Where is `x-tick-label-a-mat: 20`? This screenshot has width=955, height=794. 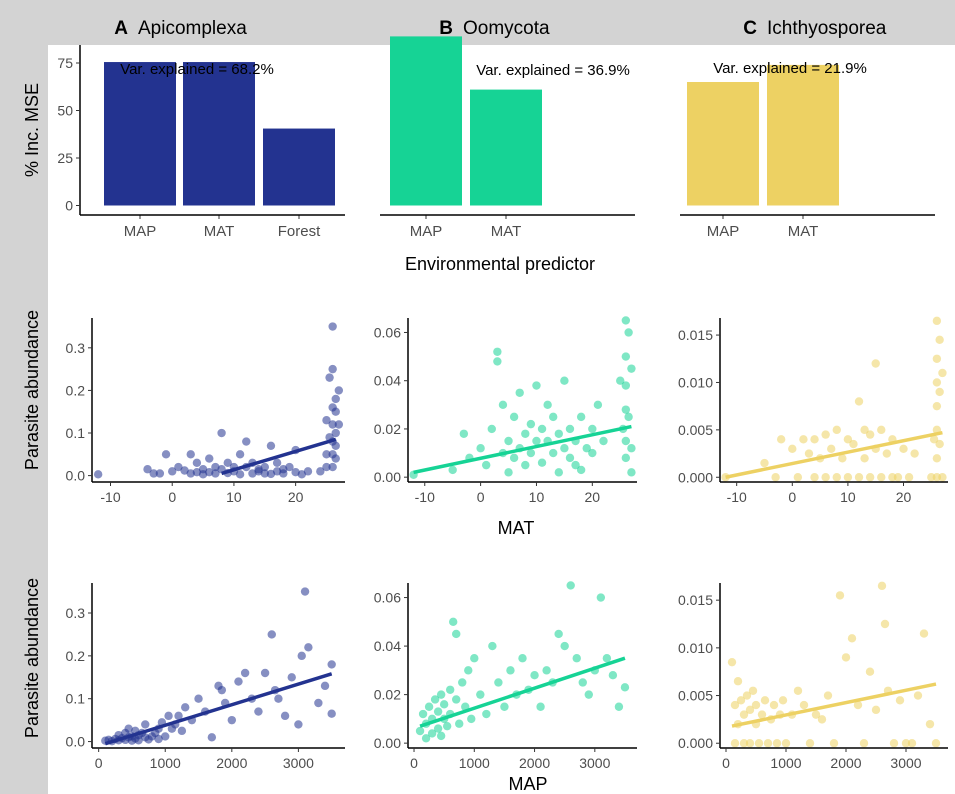
x-tick-label-a-mat: 20 is located at coordinates (296, 497).